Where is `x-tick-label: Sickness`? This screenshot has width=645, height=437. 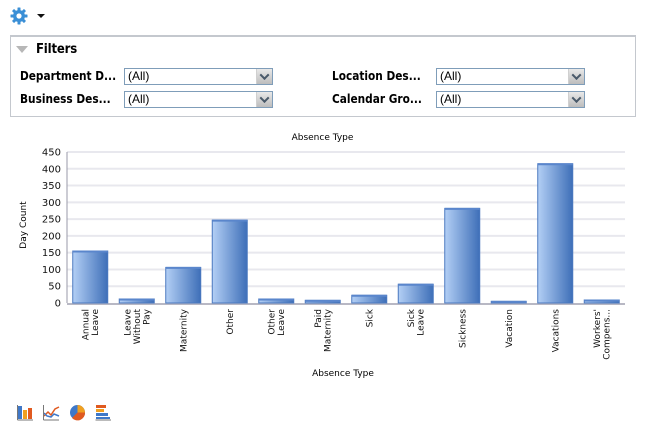 x-tick-label: Sickness is located at coordinates (463, 328).